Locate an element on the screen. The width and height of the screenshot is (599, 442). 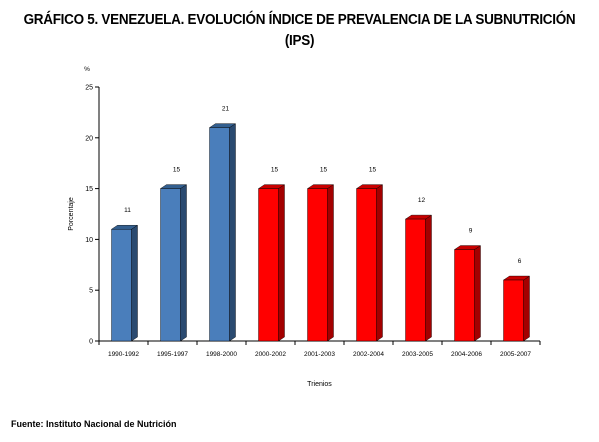
x-tick-label: 1995-1997 is located at coordinates (172, 354).